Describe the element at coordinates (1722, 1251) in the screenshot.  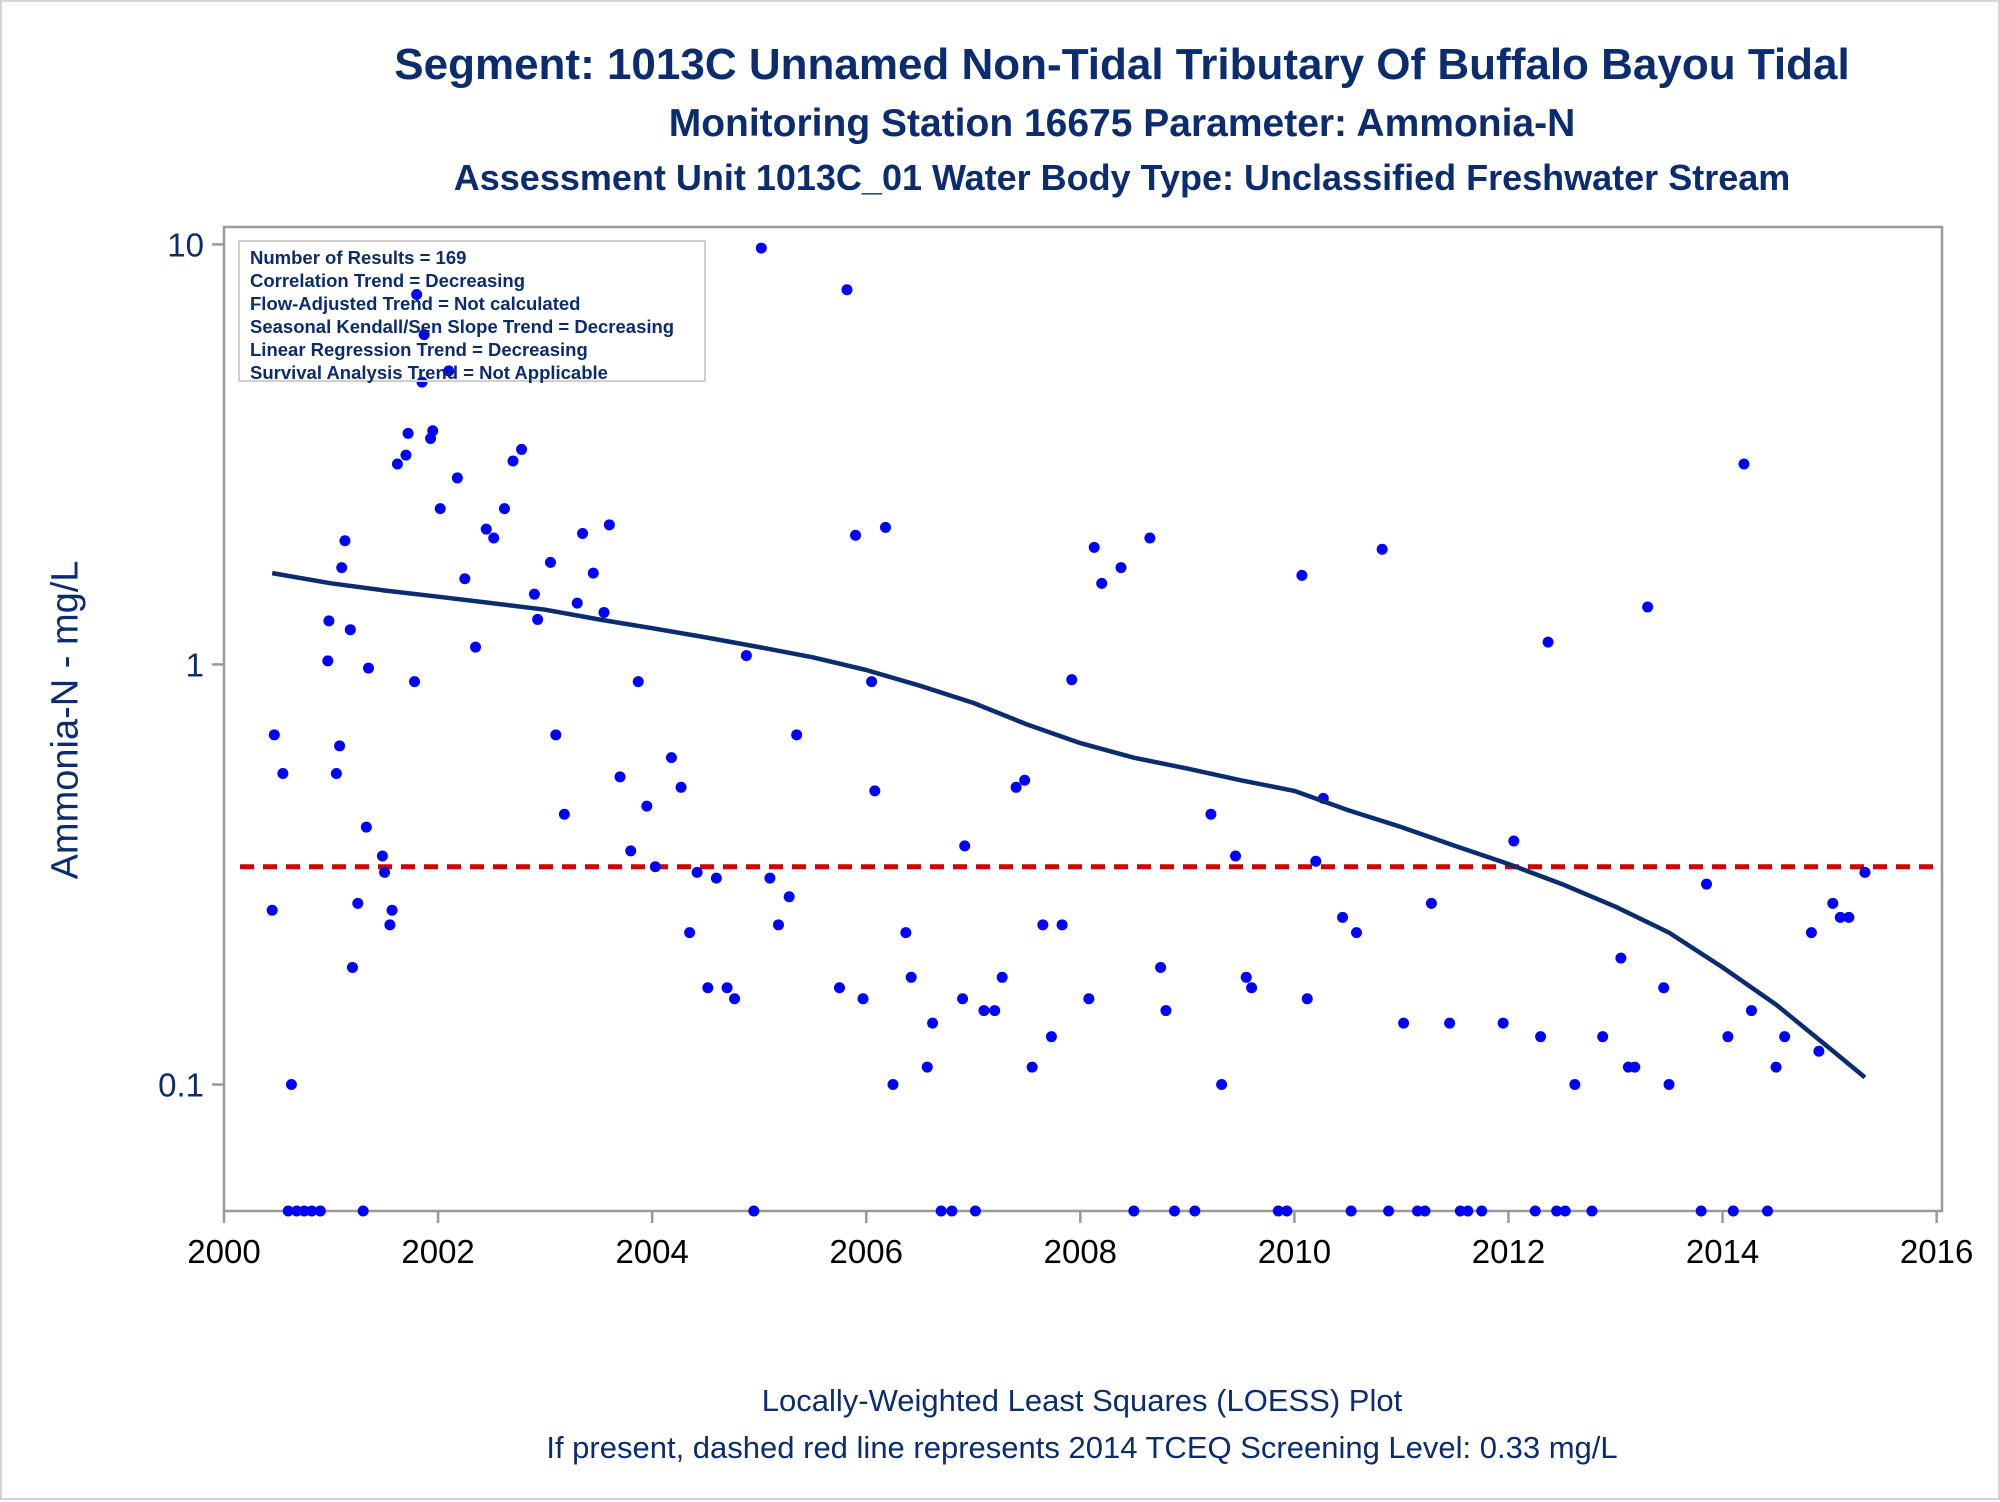
I see `x-tick-label: 2014` at that location.